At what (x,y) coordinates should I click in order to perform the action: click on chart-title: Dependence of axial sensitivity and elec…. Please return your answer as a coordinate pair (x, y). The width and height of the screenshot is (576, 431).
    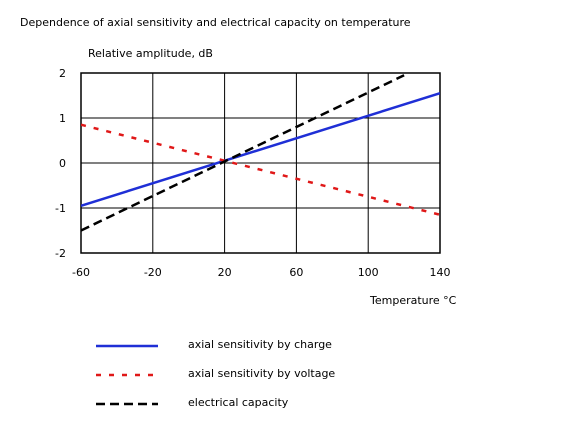
    Looking at the image, I should click on (215, 22).